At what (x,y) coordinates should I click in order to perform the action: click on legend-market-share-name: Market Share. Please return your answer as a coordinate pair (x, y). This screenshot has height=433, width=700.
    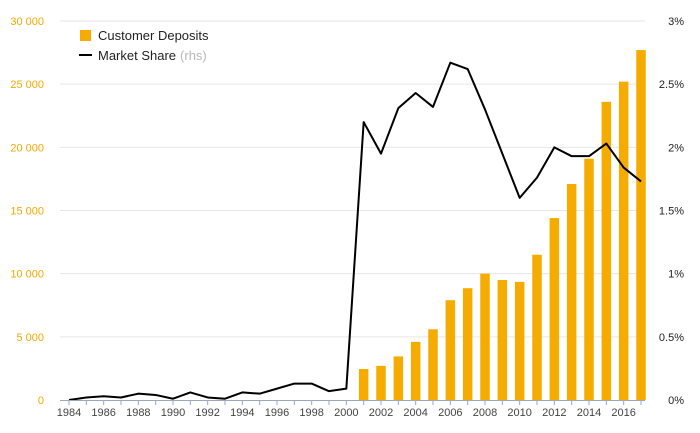
    Looking at the image, I should click on (137, 55).